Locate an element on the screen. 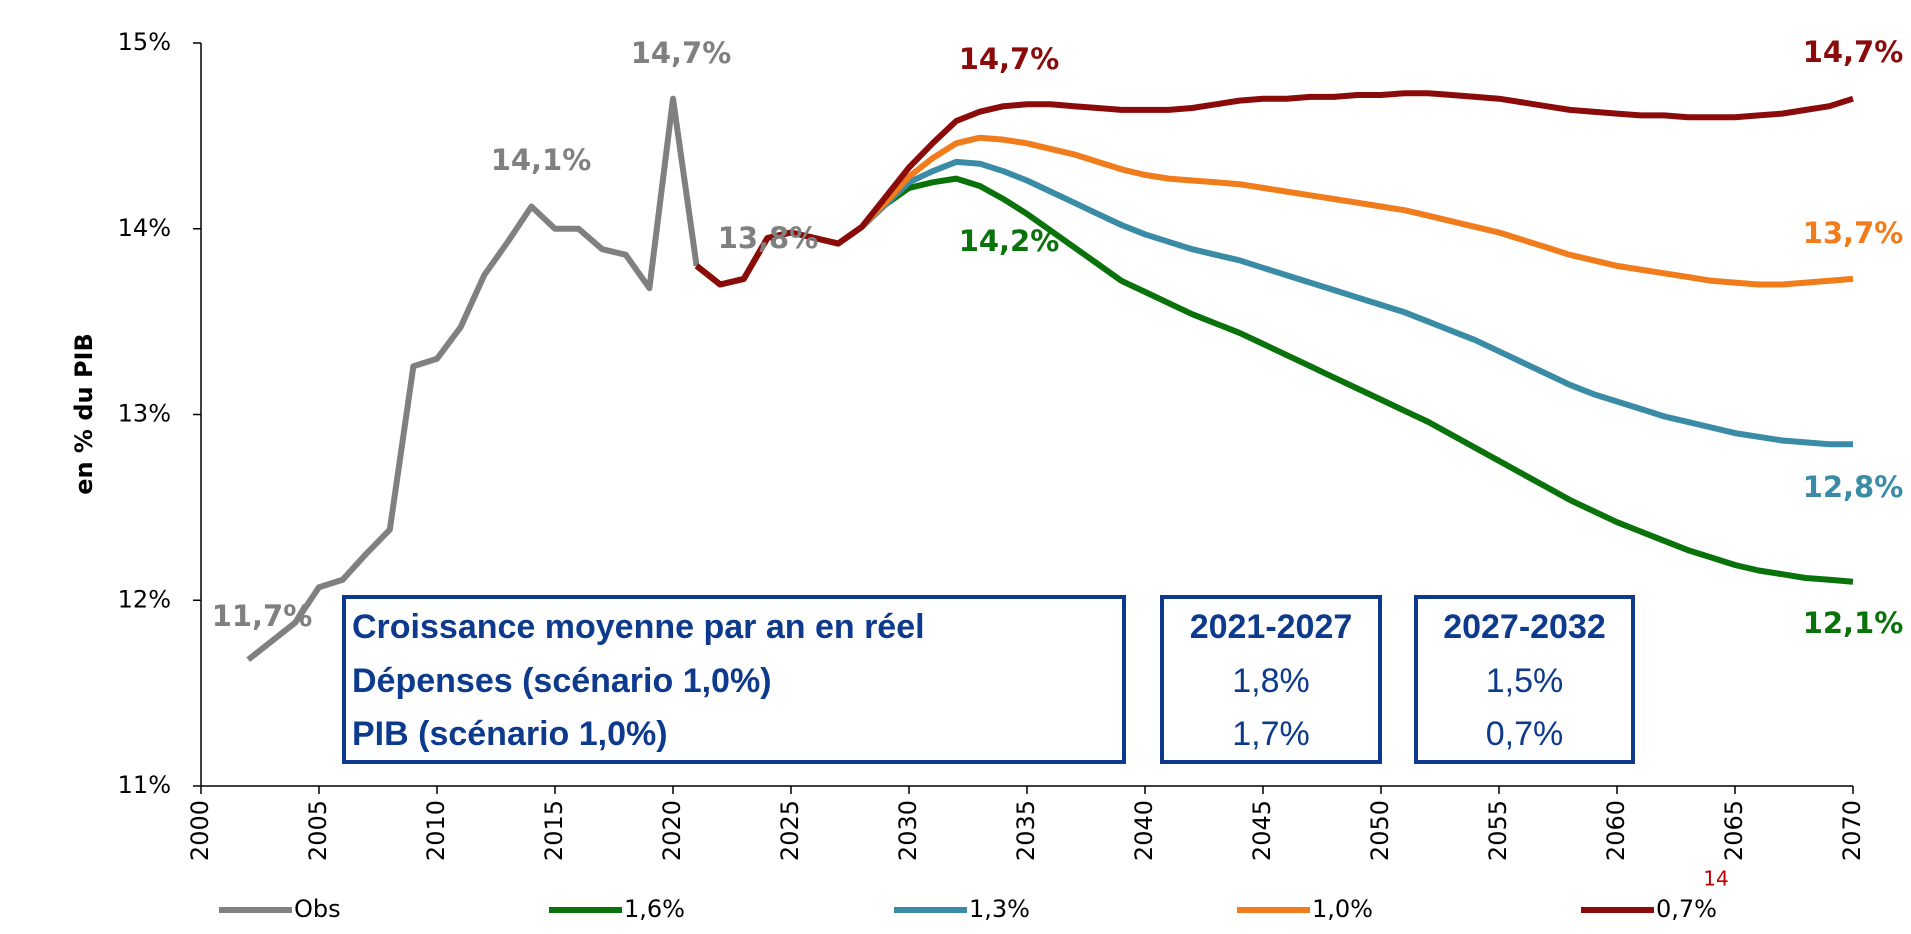 This screenshot has height=934, width=1911. x-tick-label: 2040 is located at coordinates (1144, 830).